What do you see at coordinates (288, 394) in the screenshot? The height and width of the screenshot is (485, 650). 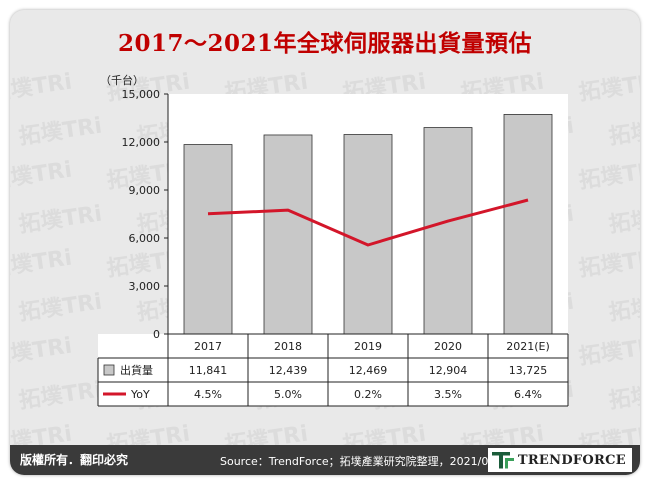 I see `yoy-value-label: 5.0%` at bounding box center [288, 394].